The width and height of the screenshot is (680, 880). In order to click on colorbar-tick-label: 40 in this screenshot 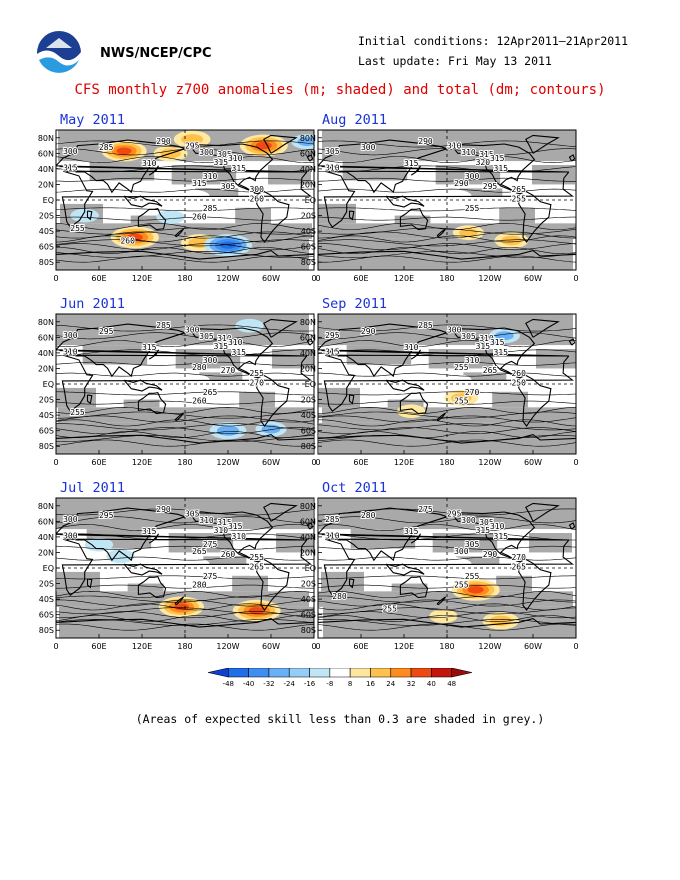, I will do `click(431, 684)`.